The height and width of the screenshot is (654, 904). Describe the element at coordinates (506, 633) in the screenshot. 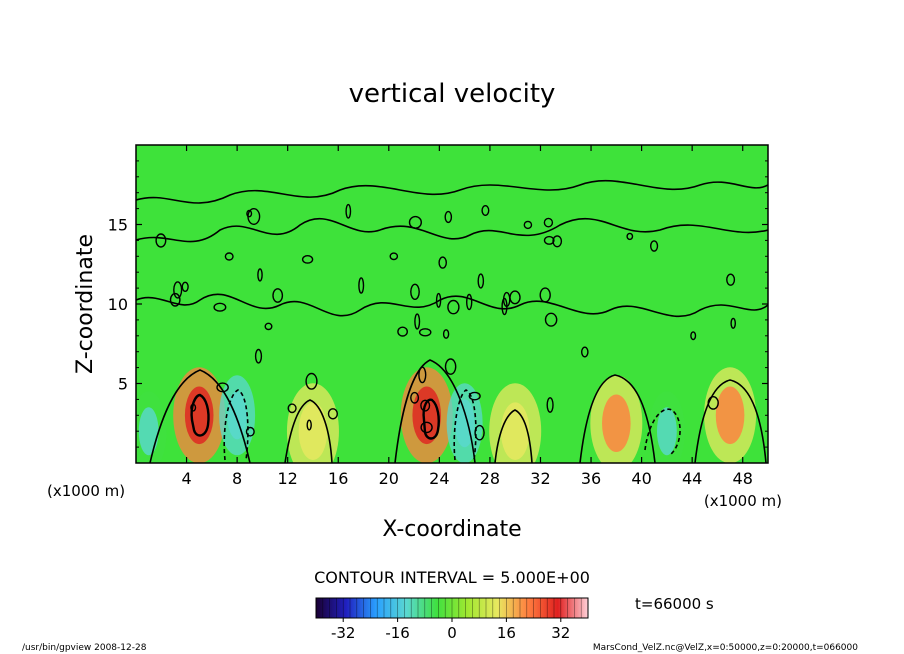

I see `colorbar-tick-label: 16` at that location.